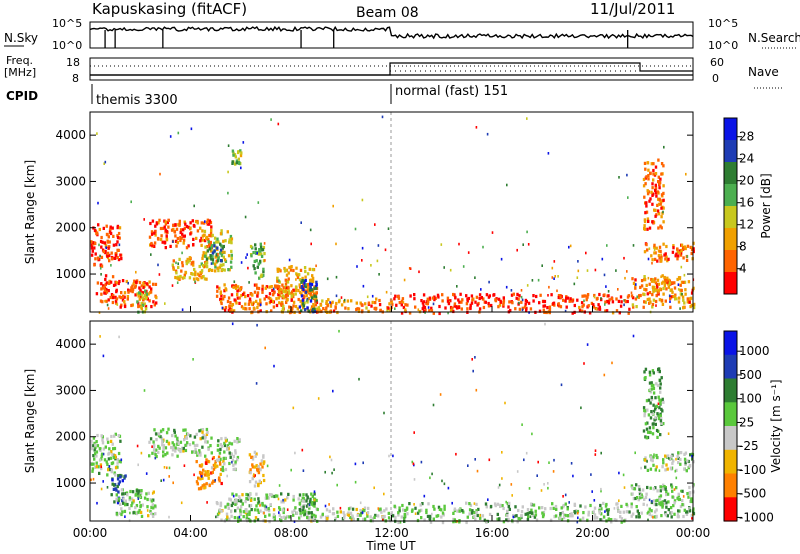 Image resolution: width=800 pixels, height=554 pixels. What do you see at coordinates (73, 62) in the screenshot?
I see `freq-tick-top: 18` at bounding box center [73, 62].